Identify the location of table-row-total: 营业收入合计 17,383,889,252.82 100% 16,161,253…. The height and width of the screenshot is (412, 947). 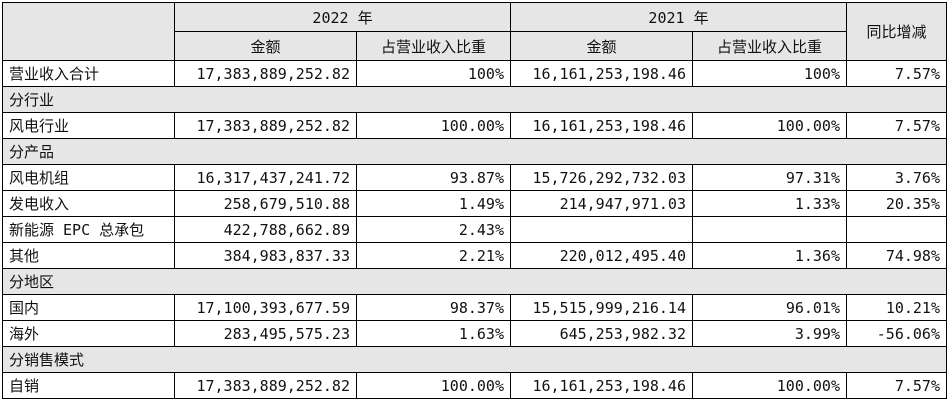
(474, 73).